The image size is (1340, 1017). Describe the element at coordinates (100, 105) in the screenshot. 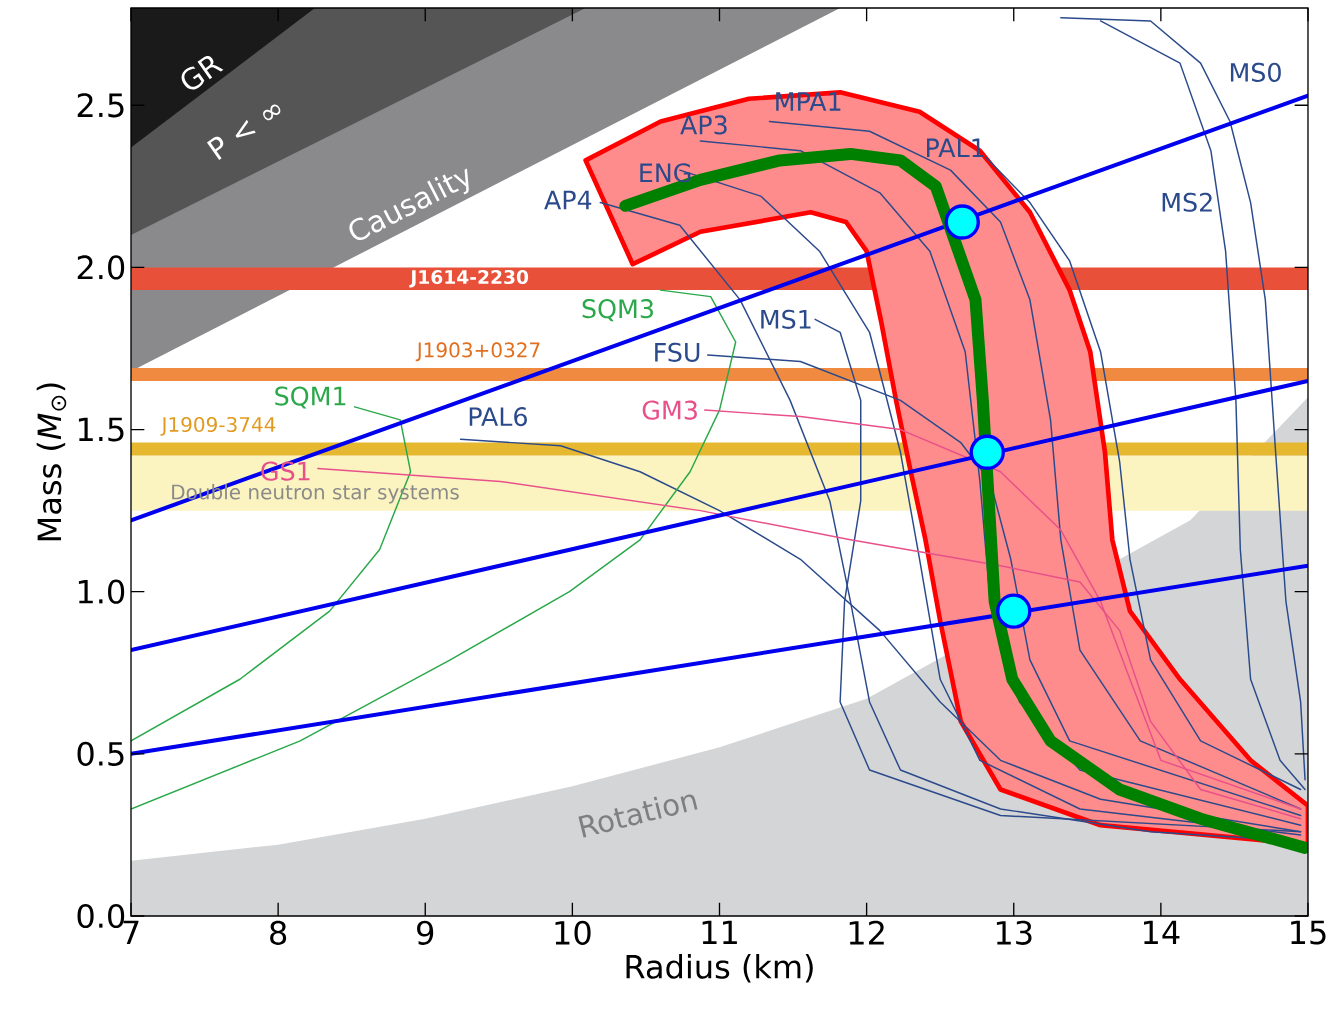

I see `y-tick-label: 2.5` at that location.